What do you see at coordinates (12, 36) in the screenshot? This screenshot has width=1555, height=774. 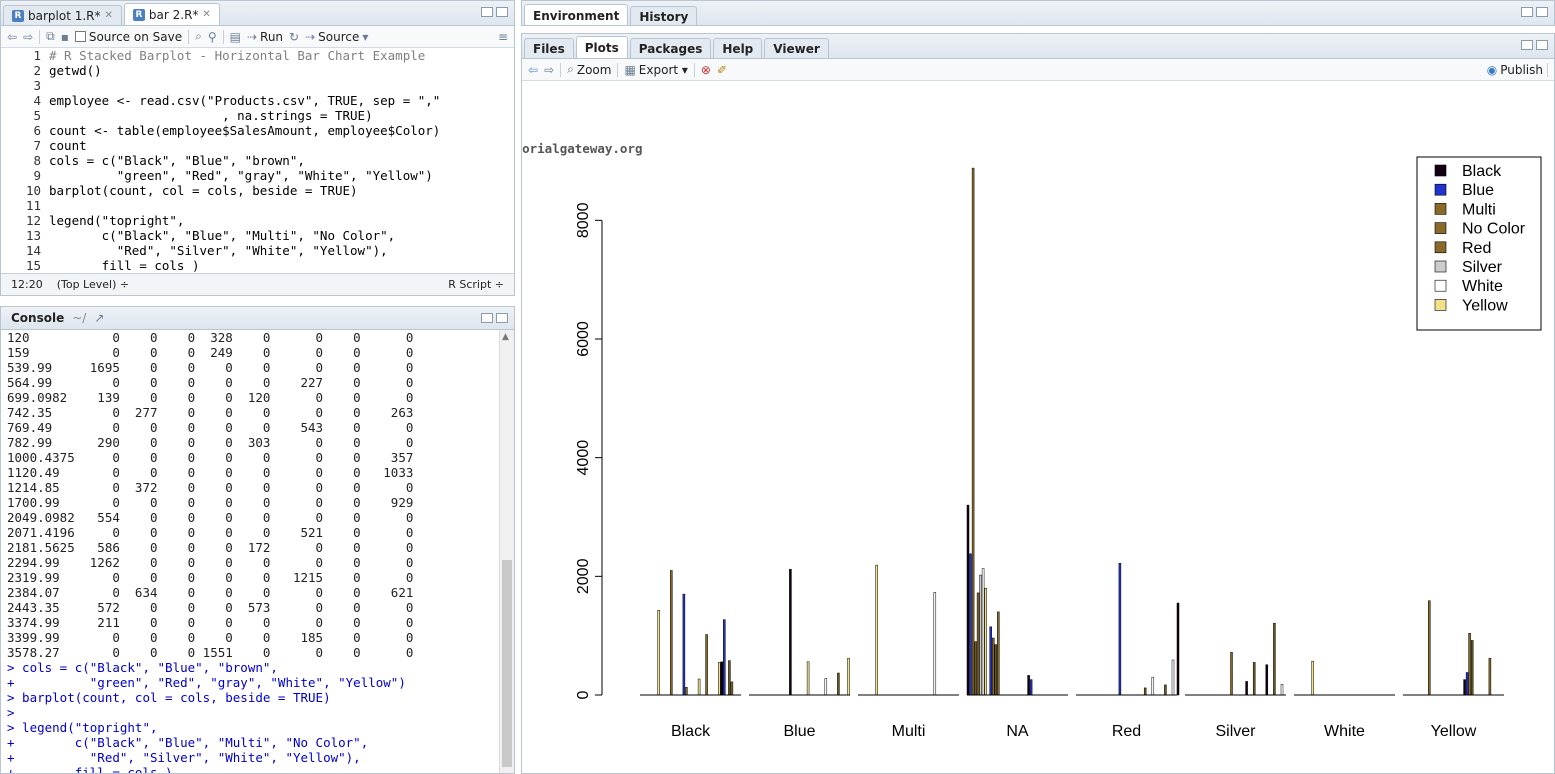 I see `back-arrow-icon: ⇦` at bounding box center [12, 36].